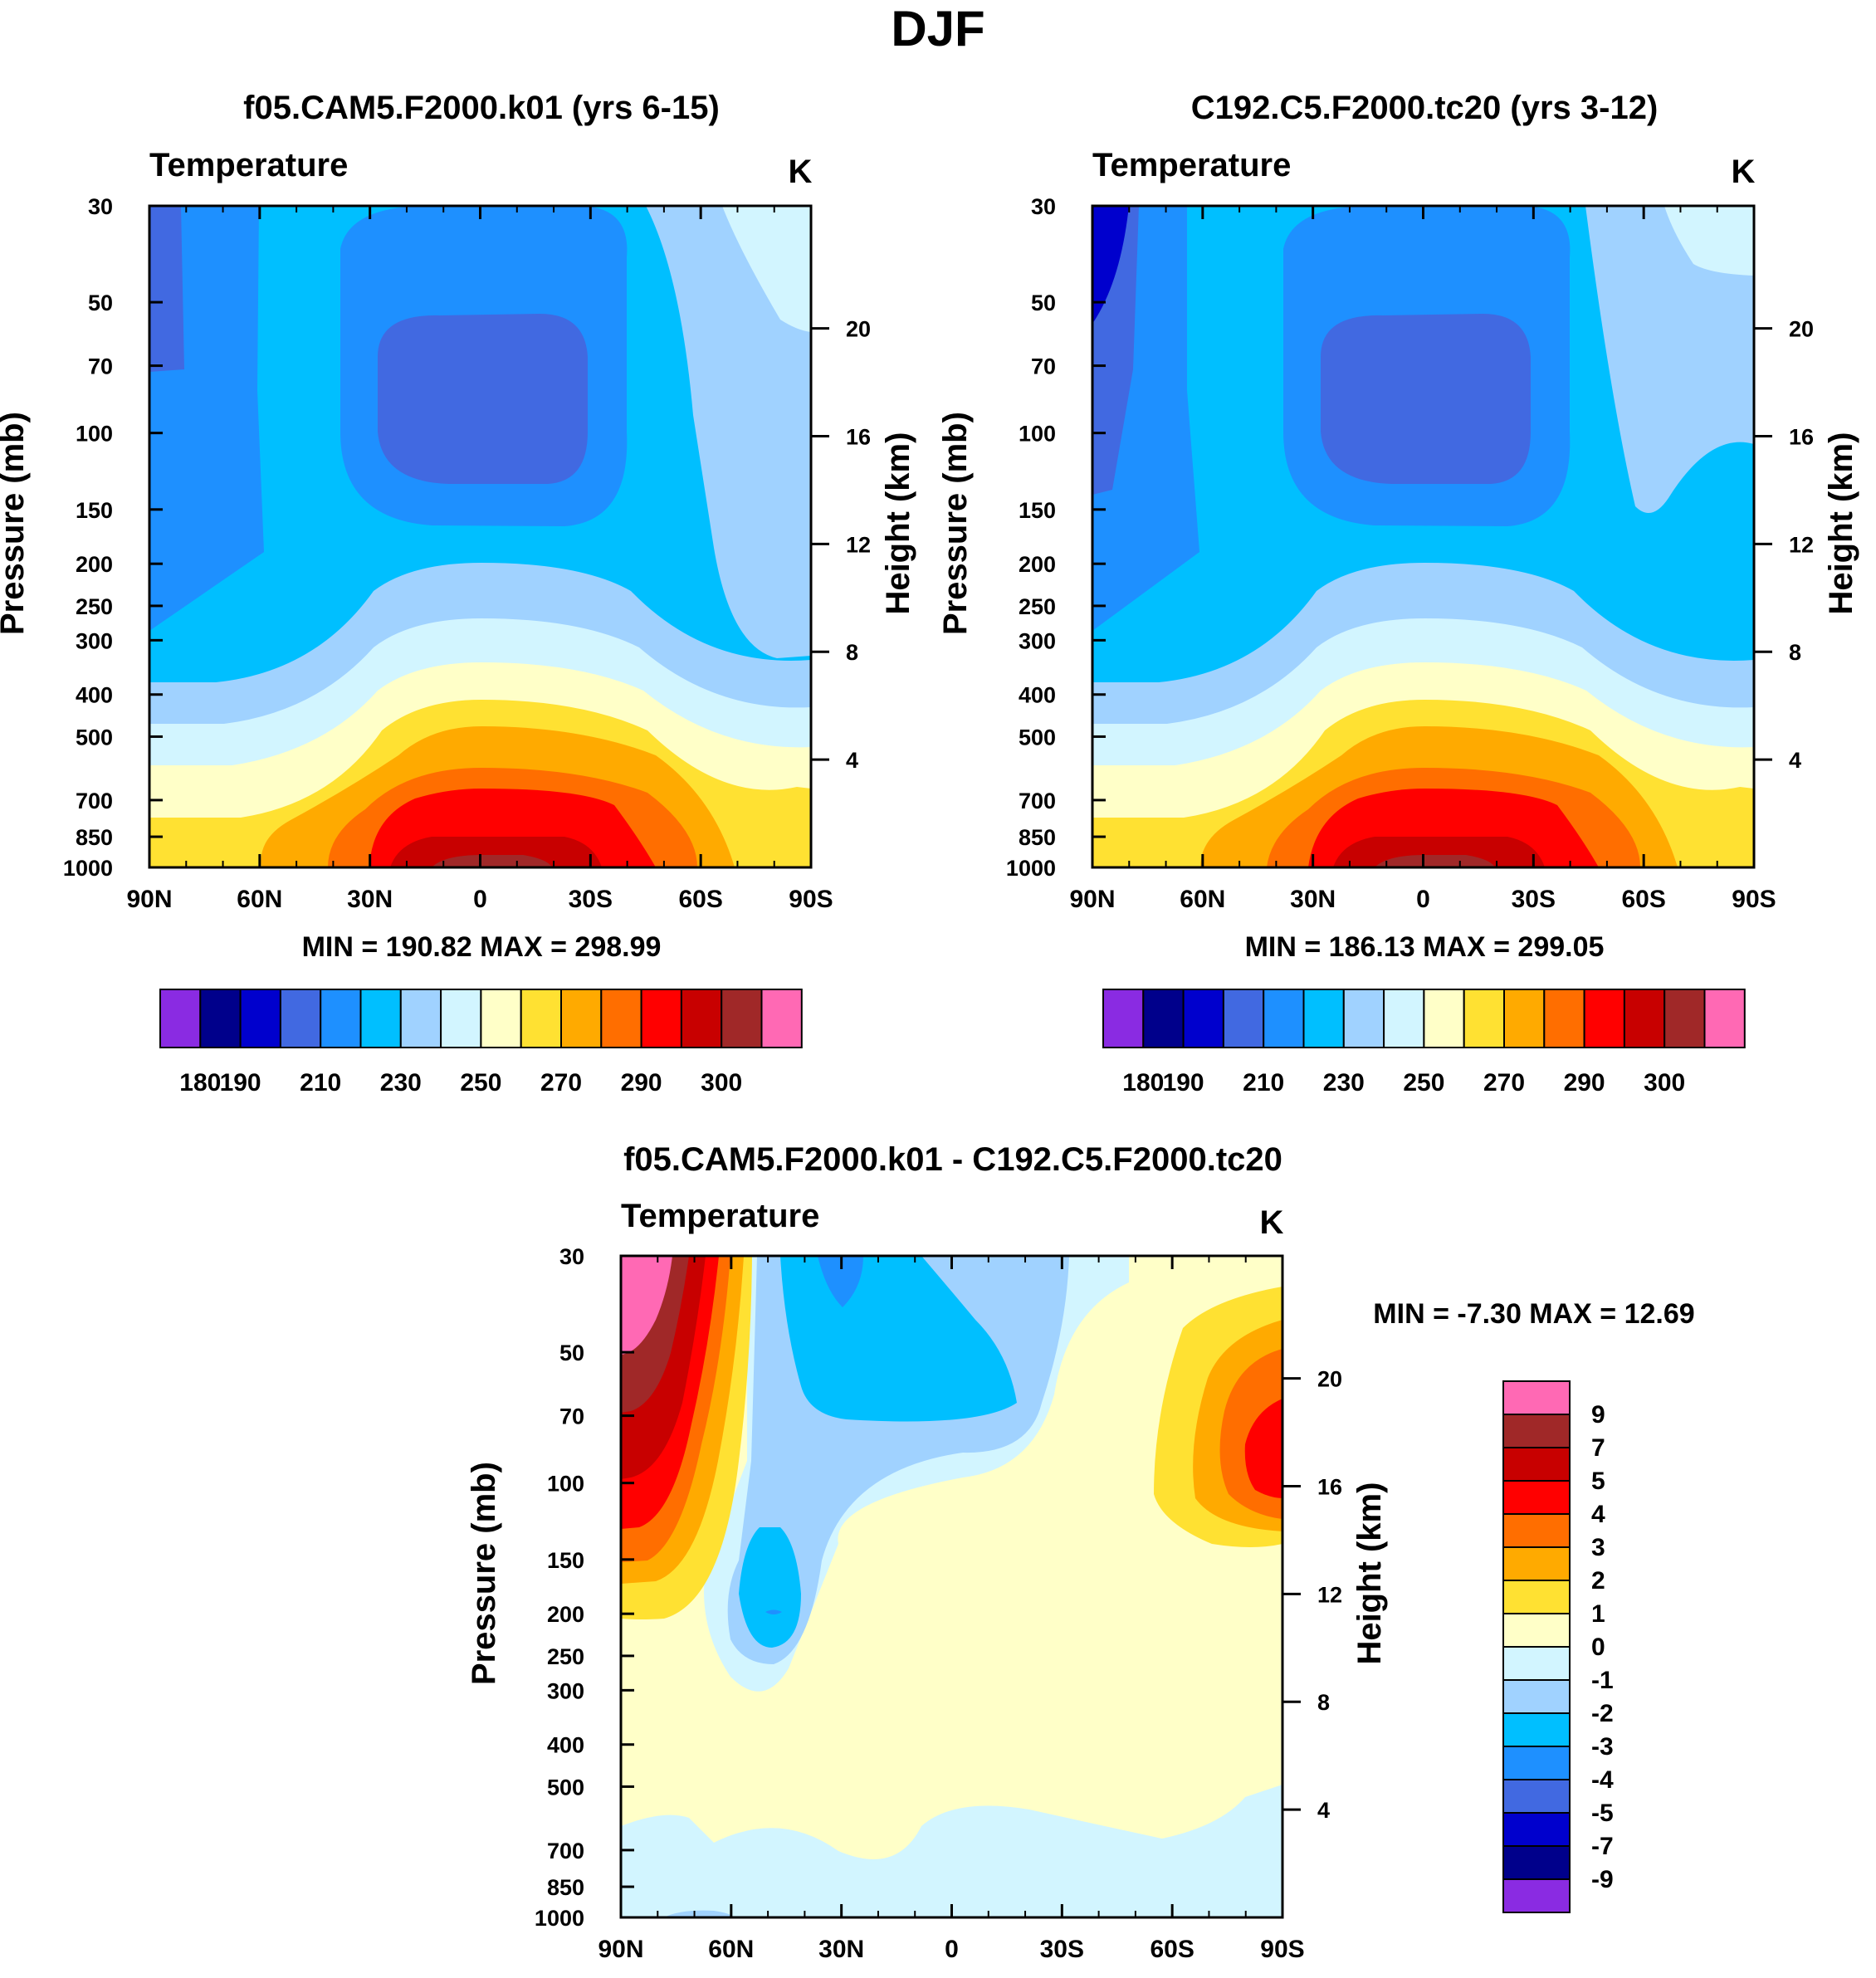  What do you see at coordinates (937, 28) in the screenshot?
I see `page-title: DJF` at bounding box center [937, 28].